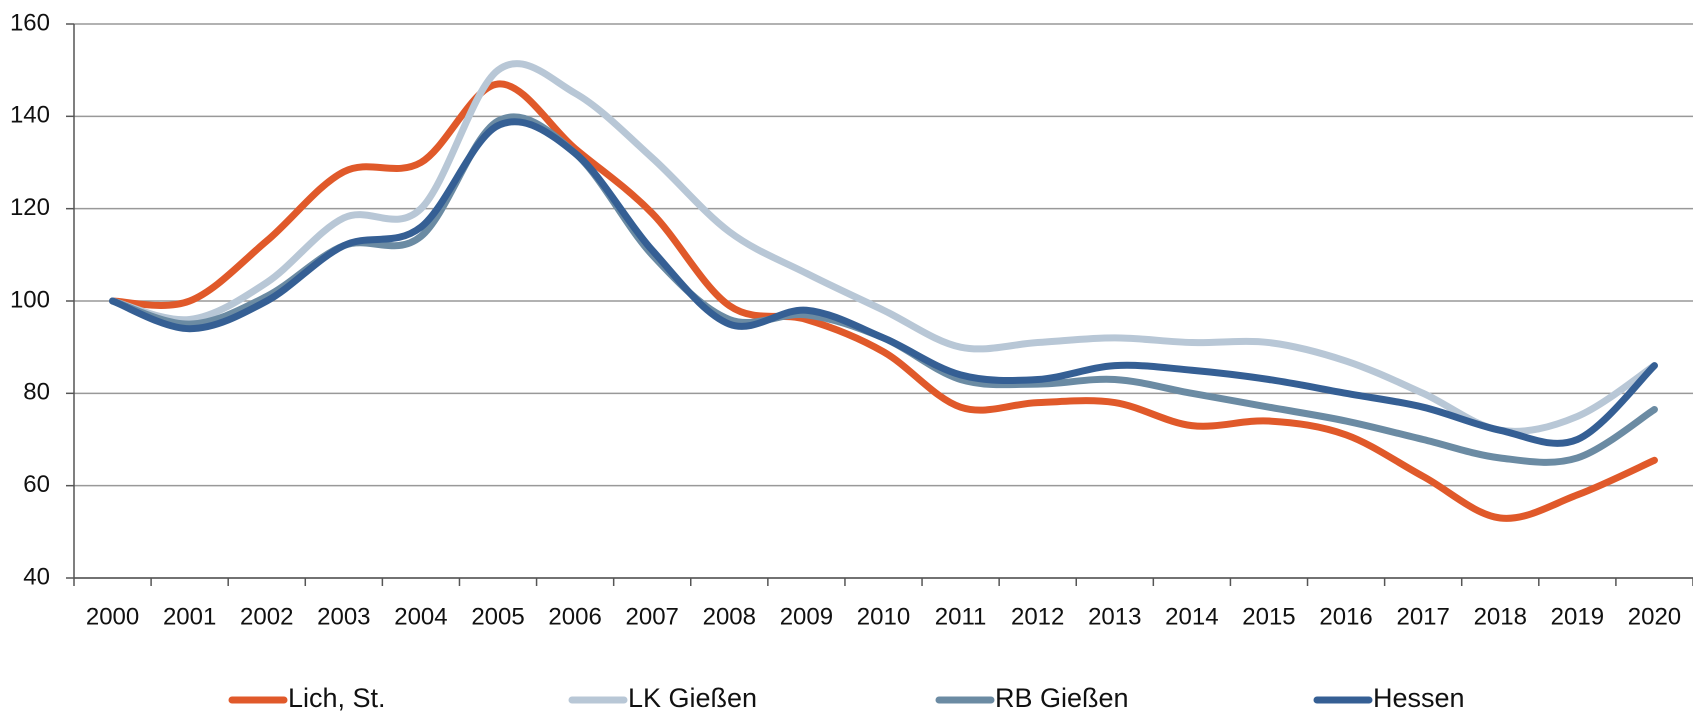 Image resolution: width=1693 pixels, height=720 pixels. Describe the element at coordinates (1345, 616) in the screenshot. I see `x-tick-label: 2016` at that location.